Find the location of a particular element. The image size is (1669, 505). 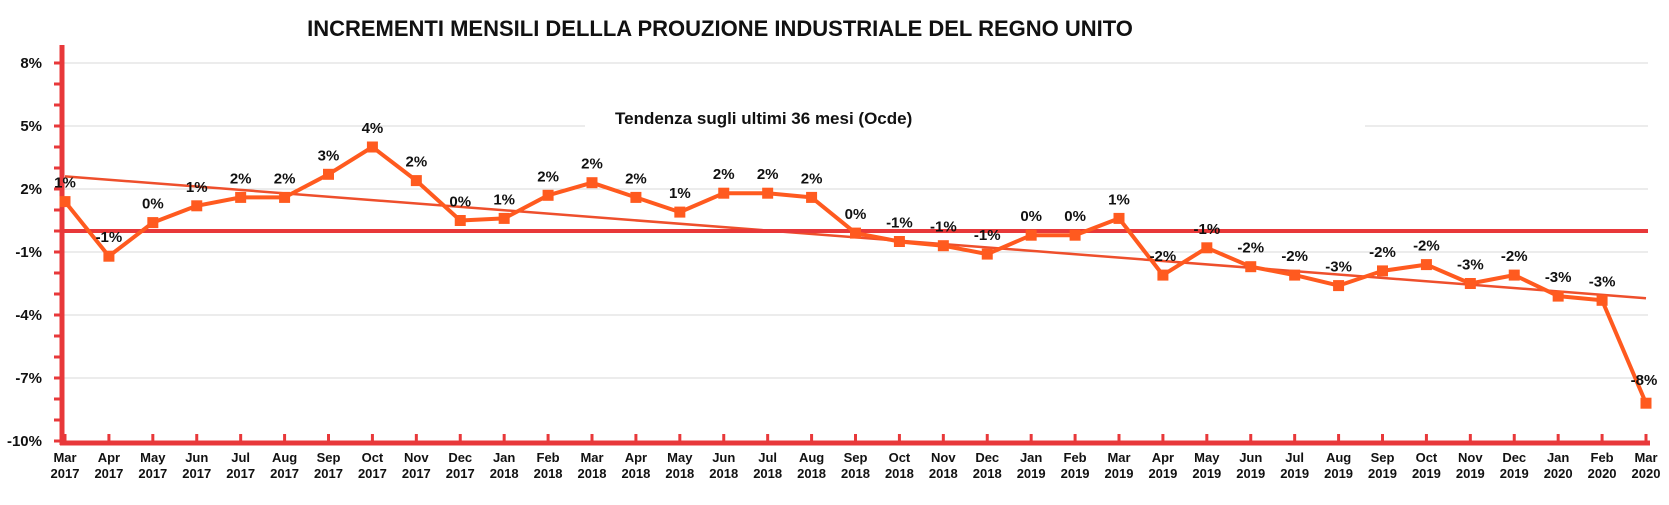

x-tick-label: Apr 2018 is located at coordinates (635, 465).